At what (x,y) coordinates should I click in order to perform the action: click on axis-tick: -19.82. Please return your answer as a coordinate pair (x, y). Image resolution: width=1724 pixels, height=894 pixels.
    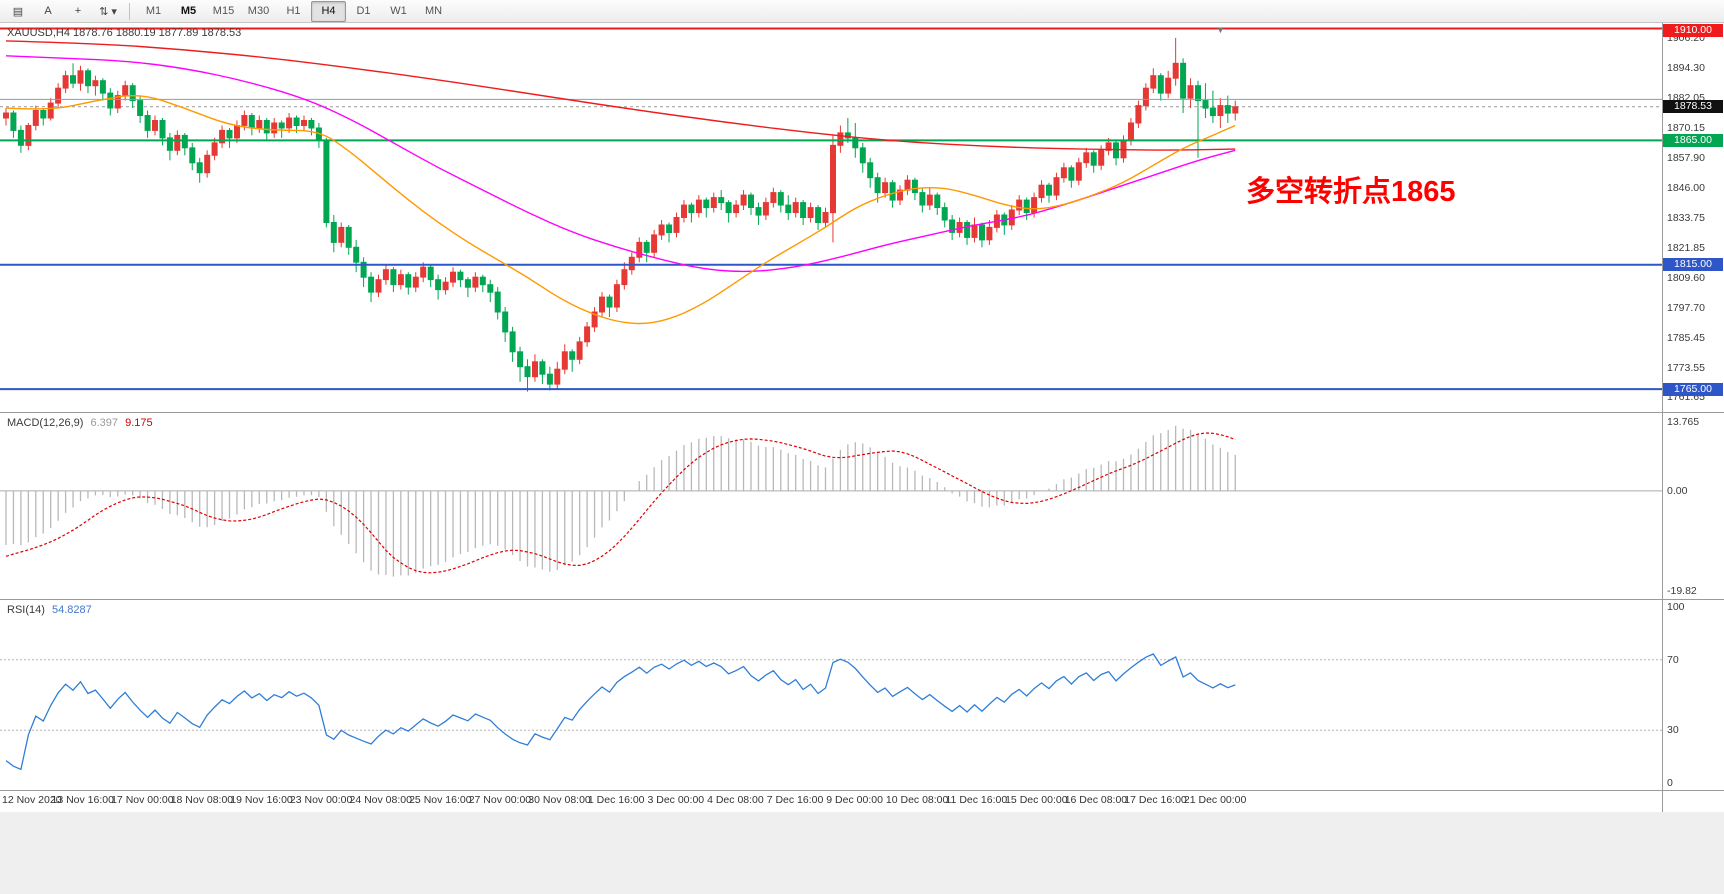
    Looking at the image, I should click on (1682, 590).